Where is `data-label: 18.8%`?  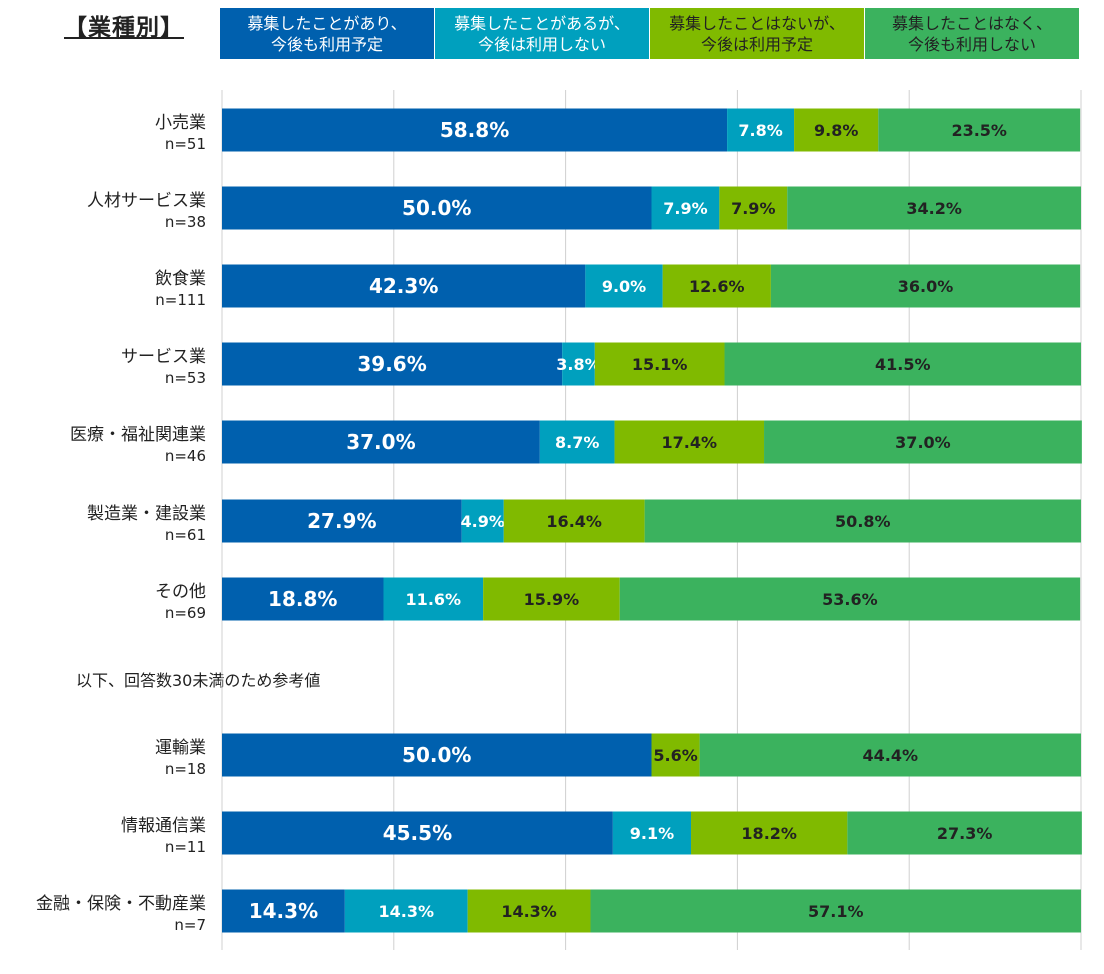 data-label: 18.8% is located at coordinates (302, 599).